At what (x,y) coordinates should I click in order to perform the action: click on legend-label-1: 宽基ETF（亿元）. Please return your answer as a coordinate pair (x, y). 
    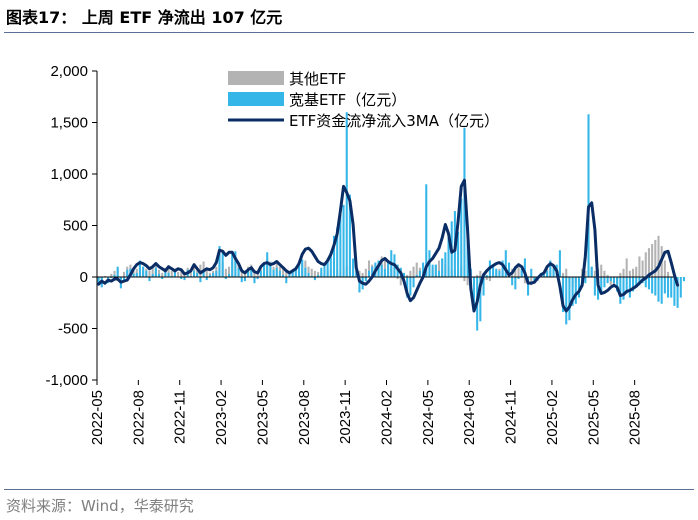
    Looking at the image, I should click on (347, 100).